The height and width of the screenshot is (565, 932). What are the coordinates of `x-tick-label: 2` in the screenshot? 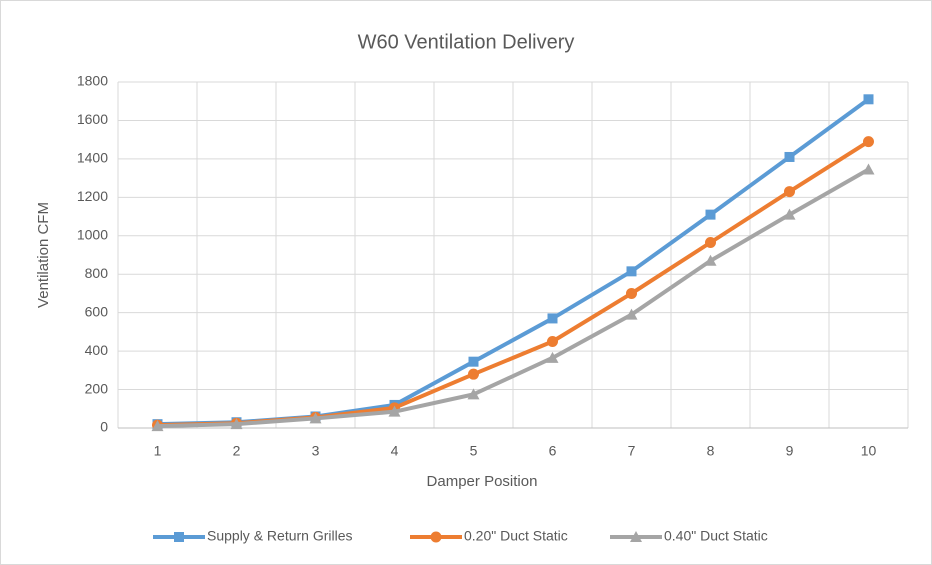 It's located at (237, 451).